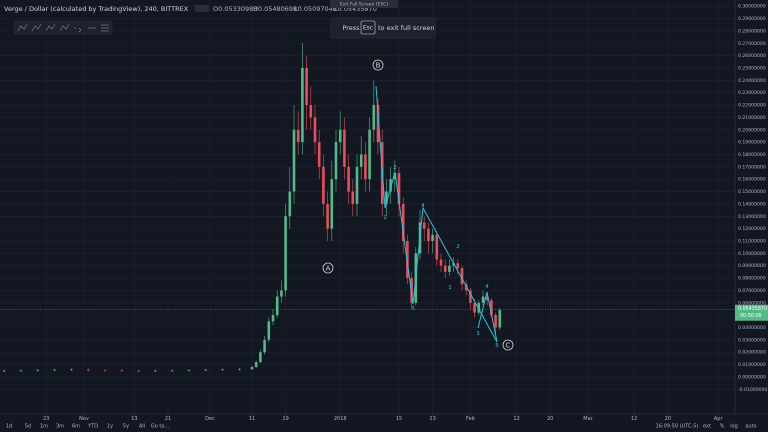  Describe the element at coordinates (368, 28) in the screenshot. I see `notice-key: Esc` at that location.